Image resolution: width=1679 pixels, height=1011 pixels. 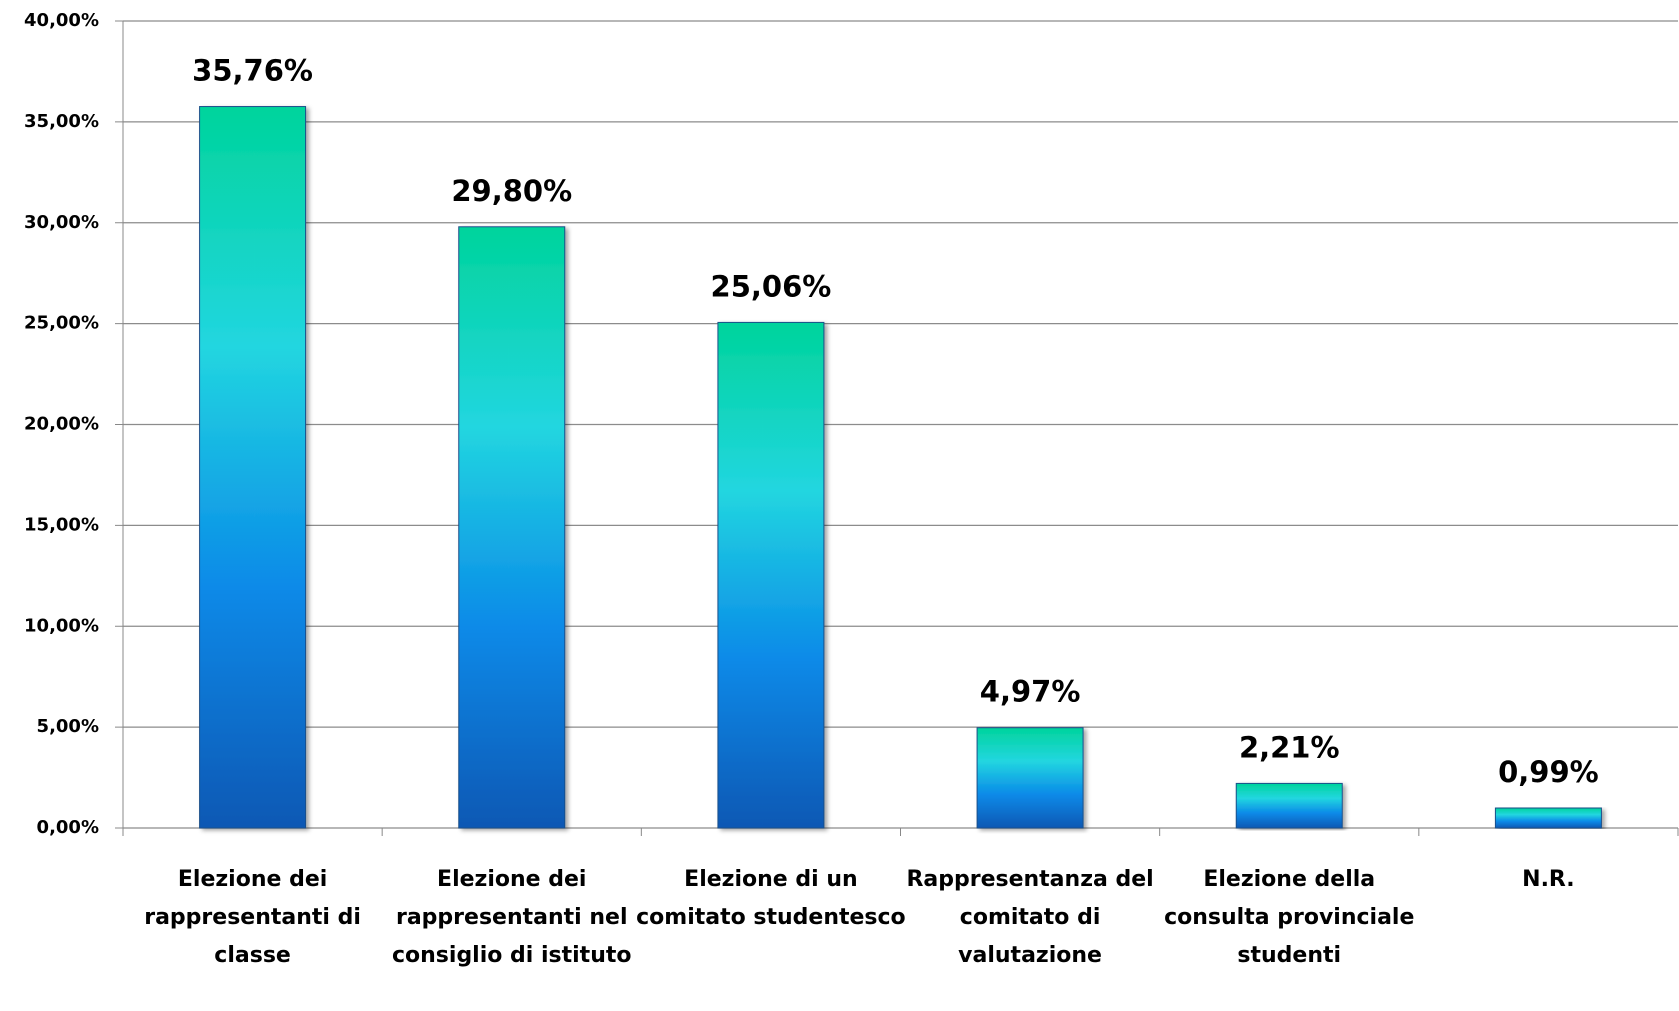 What do you see at coordinates (252, 917) in the screenshot?
I see `x-tick-label: Elezione dei rappresentanti di classe` at bounding box center [252, 917].